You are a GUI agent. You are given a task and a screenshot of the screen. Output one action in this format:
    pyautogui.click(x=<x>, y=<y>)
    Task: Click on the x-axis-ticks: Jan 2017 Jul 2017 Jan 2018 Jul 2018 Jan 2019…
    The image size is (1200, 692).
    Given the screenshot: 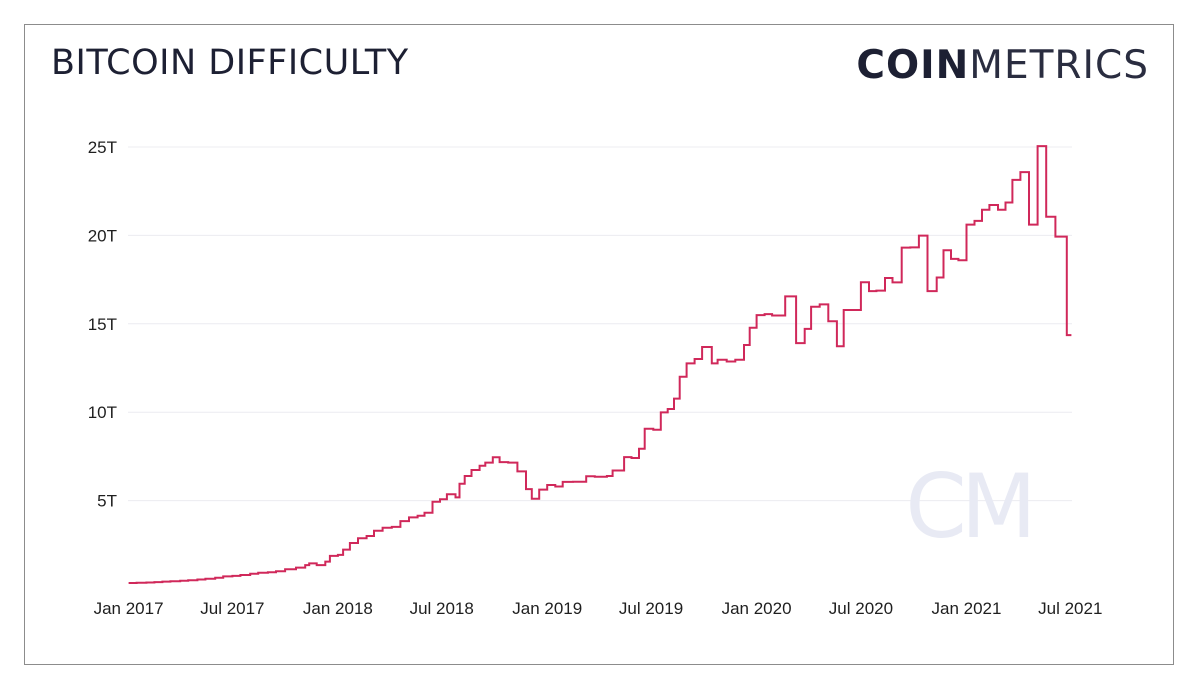 What is the action you would take?
    pyautogui.click(x=598, y=608)
    